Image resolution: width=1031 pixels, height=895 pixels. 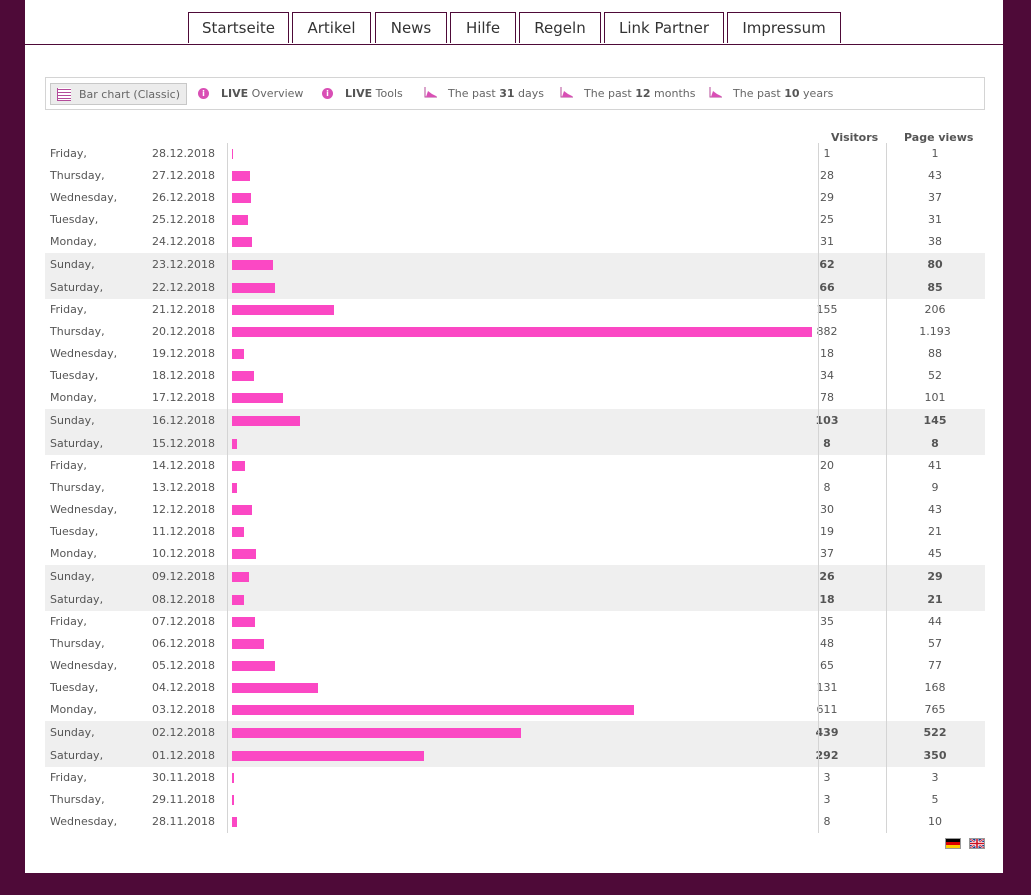 What do you see at coordinates (827, 465) in the screenshot?
I see `visitors-value: 20` at bounding box center [827, 465].